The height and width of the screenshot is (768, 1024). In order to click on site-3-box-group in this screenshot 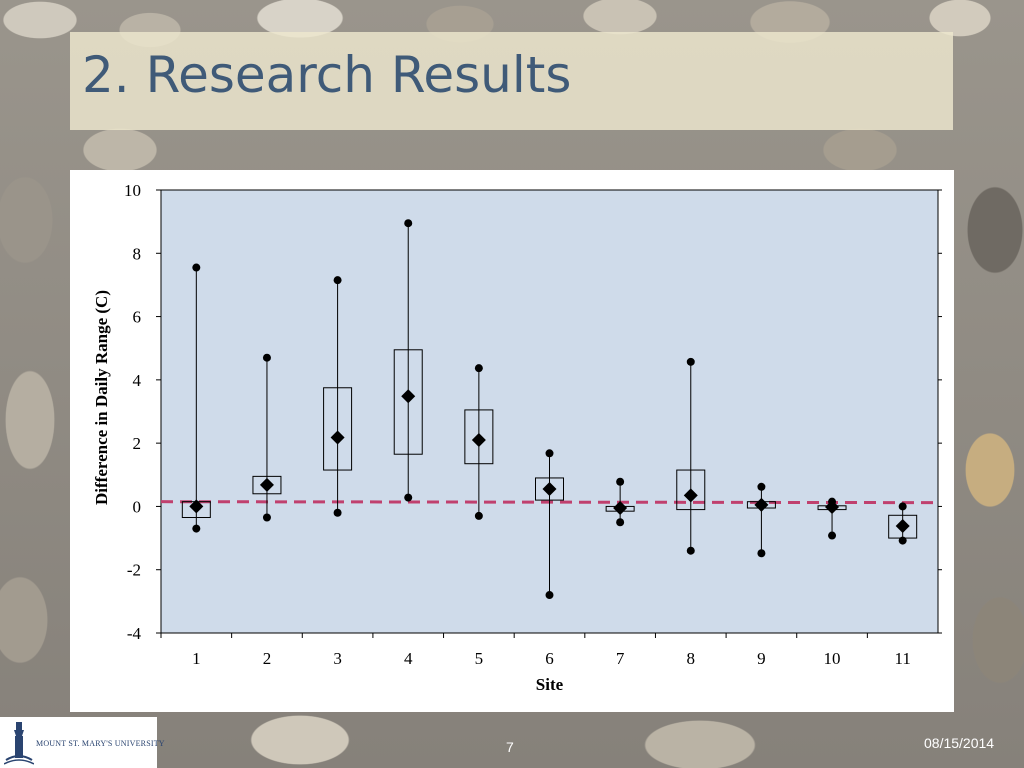, I will do `click(338, 396)`.